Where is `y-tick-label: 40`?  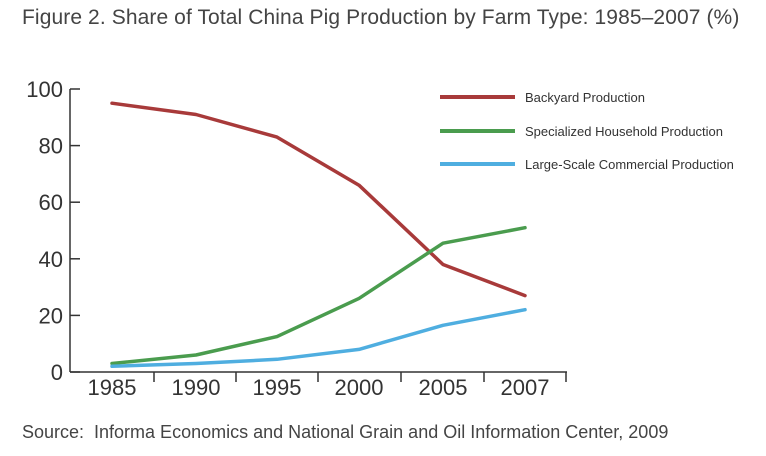 y-tick-label: 40 is located at coordinates (51, 259).